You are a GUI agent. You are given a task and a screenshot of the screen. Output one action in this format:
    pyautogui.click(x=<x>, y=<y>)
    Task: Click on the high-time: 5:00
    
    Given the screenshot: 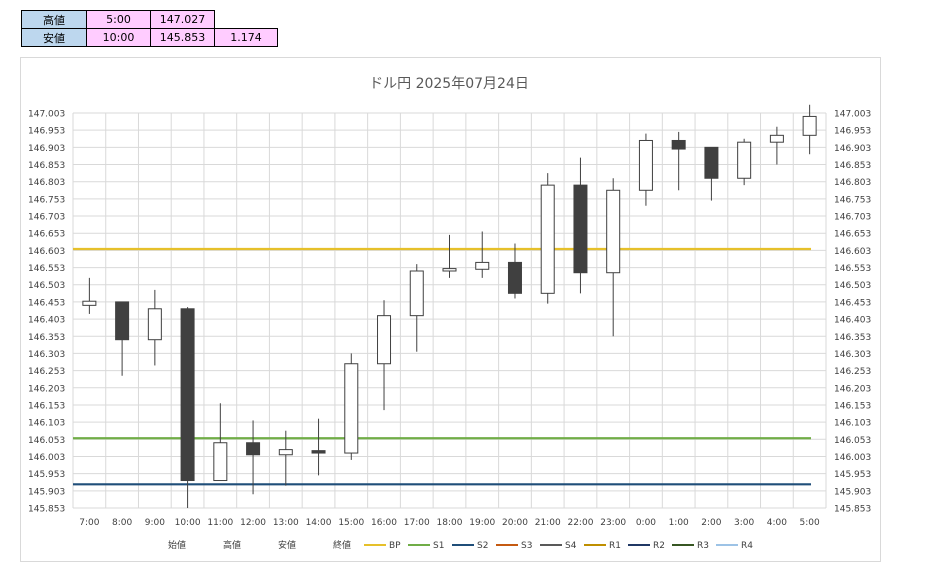 What is the action you would take?
    pyautogui.click(x=118, y=19)
    